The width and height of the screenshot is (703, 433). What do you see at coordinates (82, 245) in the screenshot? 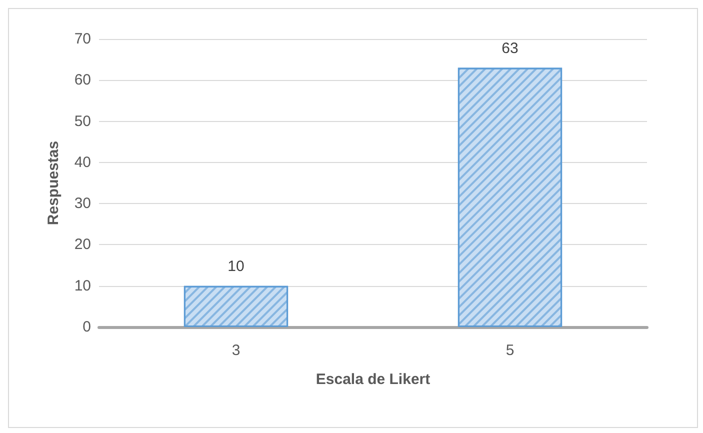
I see `y-tick-label: 20` at bounding box center [82, 245].